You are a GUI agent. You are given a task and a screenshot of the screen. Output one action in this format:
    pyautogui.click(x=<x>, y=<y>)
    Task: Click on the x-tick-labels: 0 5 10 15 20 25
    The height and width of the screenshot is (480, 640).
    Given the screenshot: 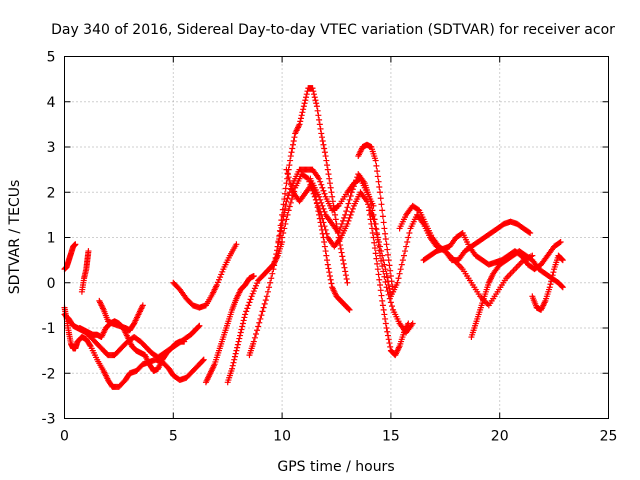 What is the action you would take?
    pyautogui.click(x=338, y=437)
    